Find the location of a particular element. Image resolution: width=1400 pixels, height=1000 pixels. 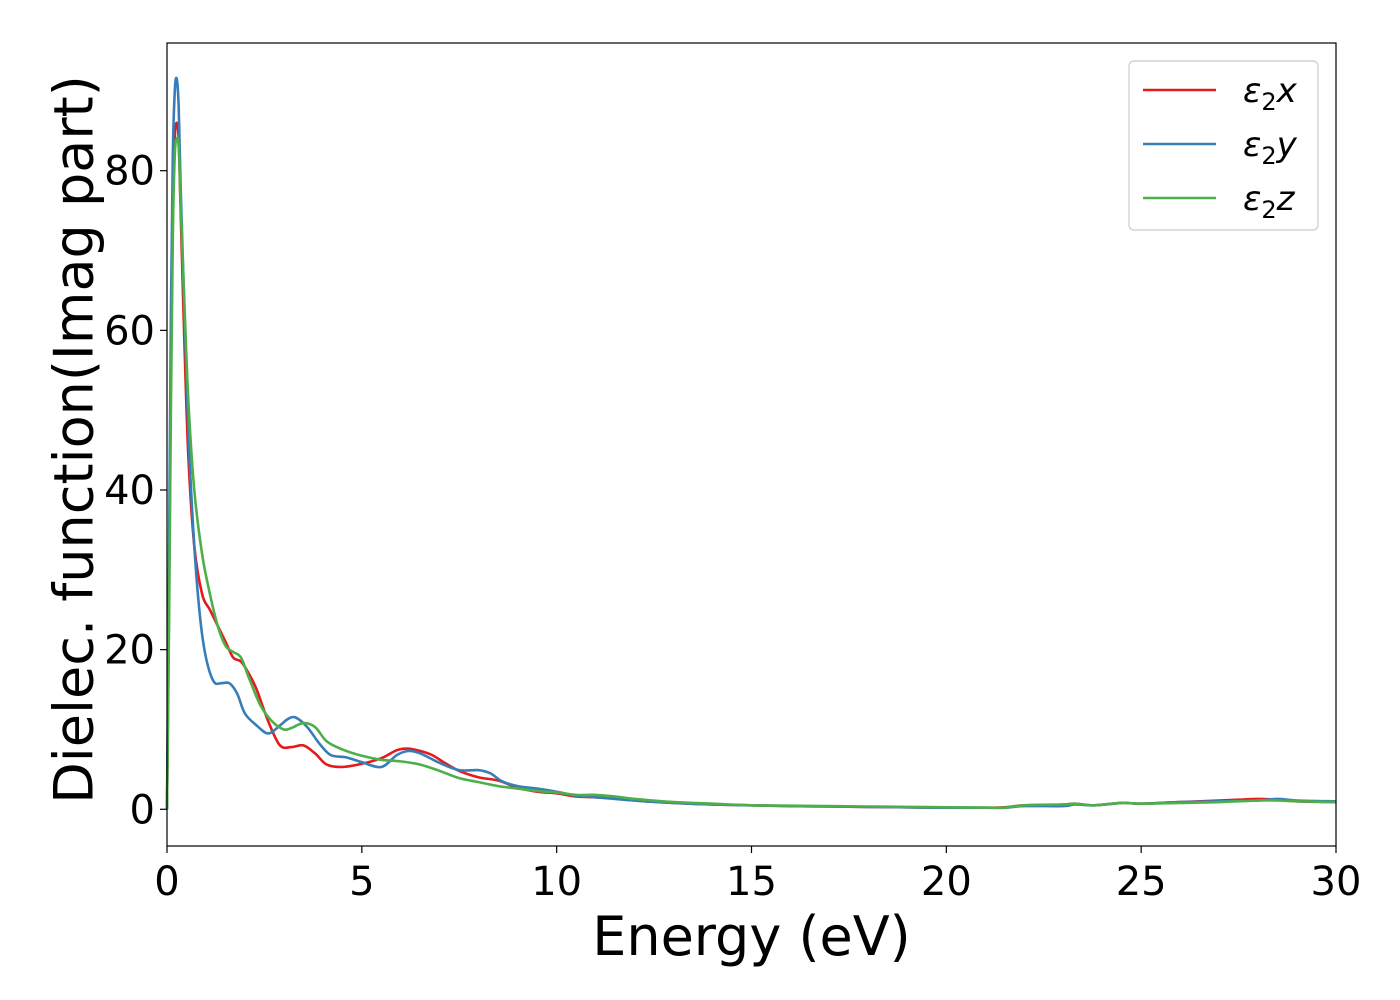

x-tick-label: 25 is located at coordinates (1141, 882).